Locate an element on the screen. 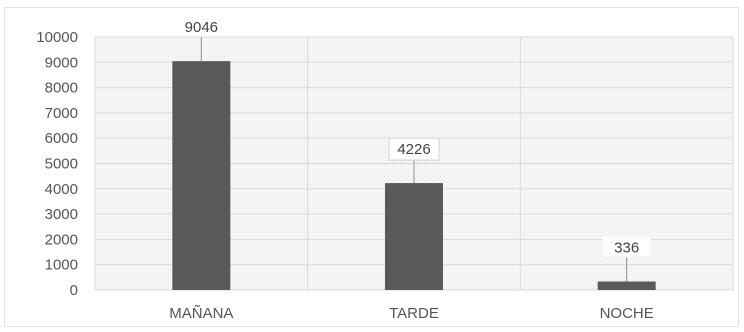  y-tick-label: 9000 is located at coordinates (61, 62).